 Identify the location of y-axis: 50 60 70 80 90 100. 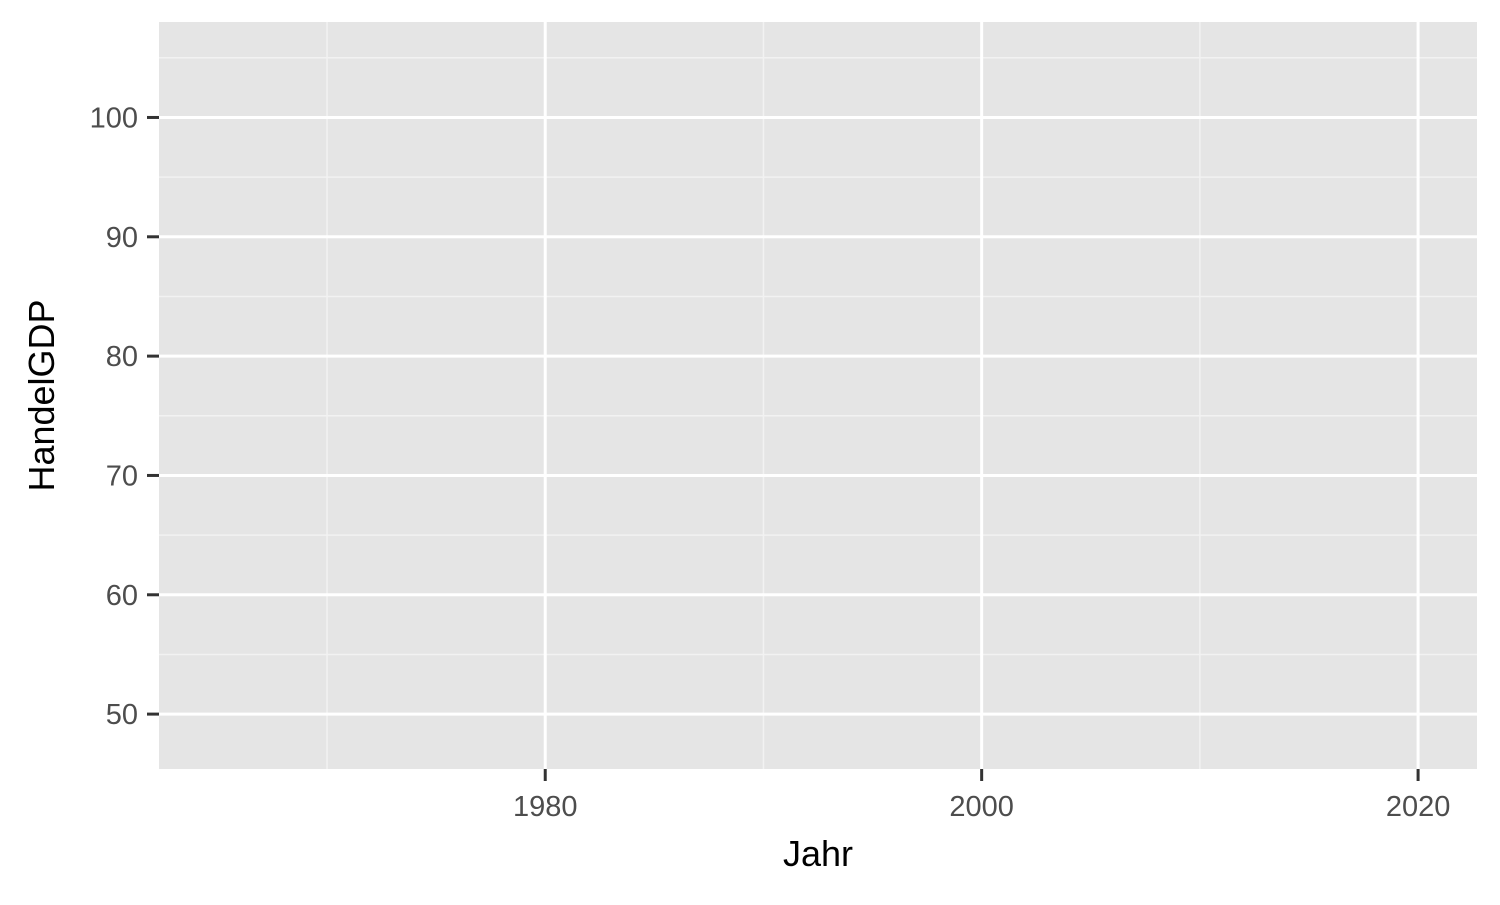
(124, 416).